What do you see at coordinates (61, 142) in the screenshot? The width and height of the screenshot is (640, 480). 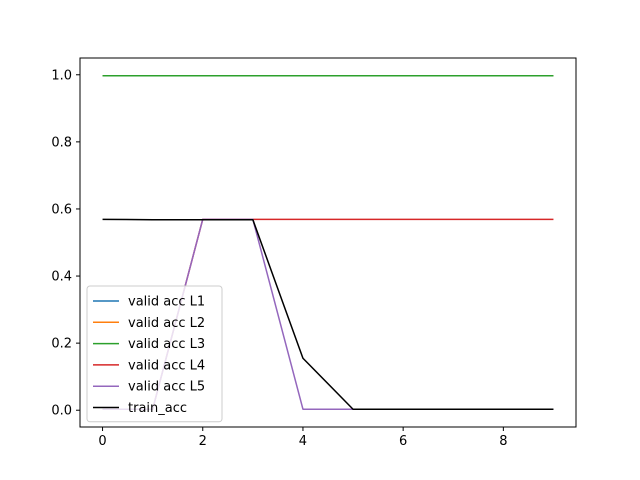 I see `y-tick-label: 0.8` at bounding box center [61, 142].